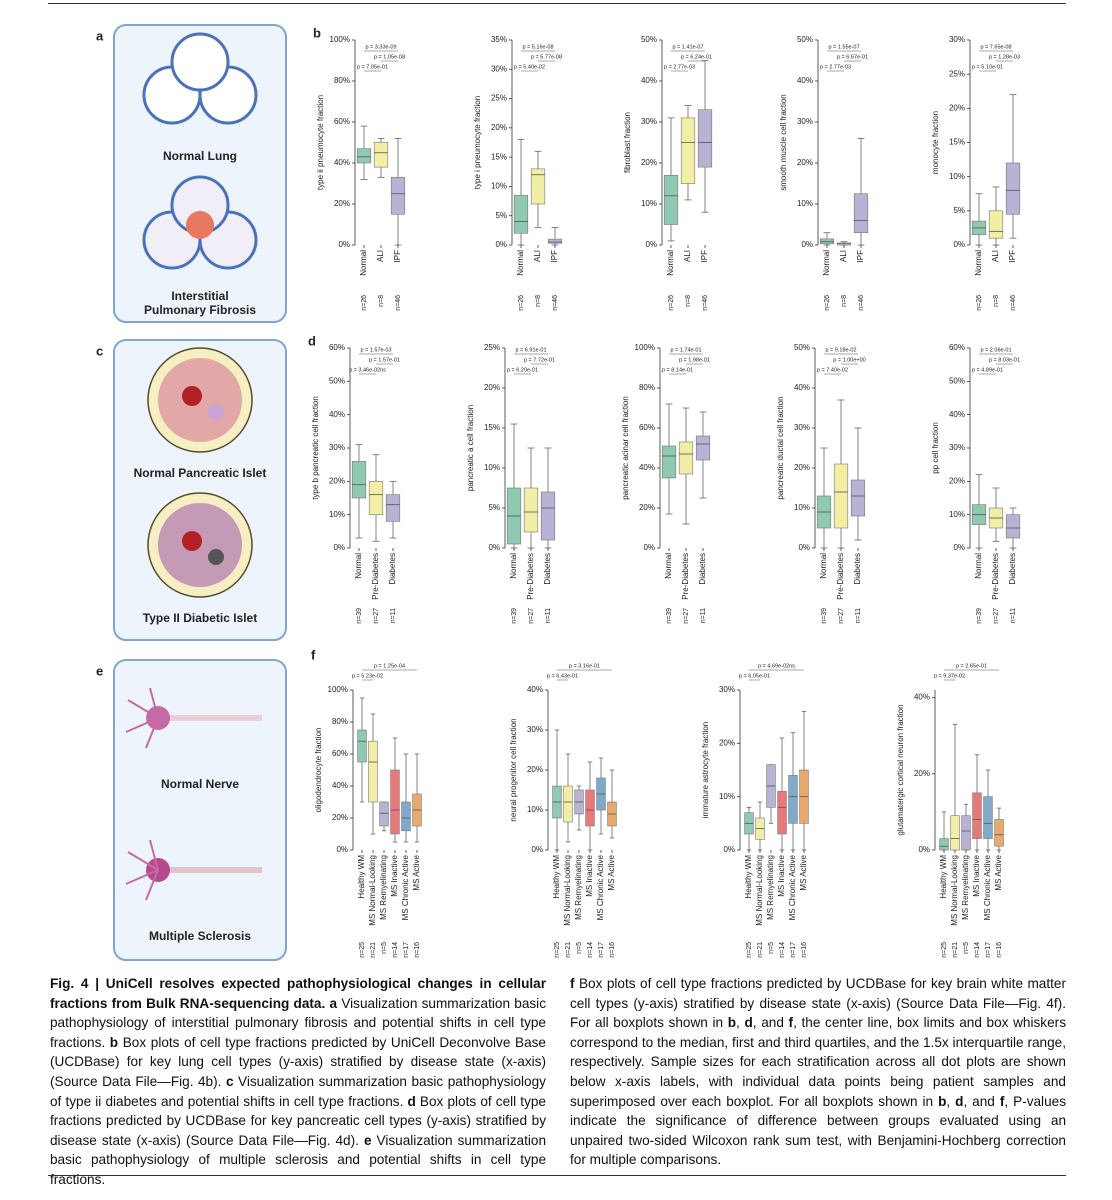 The height and width of the screenshot is (1200, 1112). I want to click on y-axis-label: neural progenitor cell fraction, so click(513, 769).